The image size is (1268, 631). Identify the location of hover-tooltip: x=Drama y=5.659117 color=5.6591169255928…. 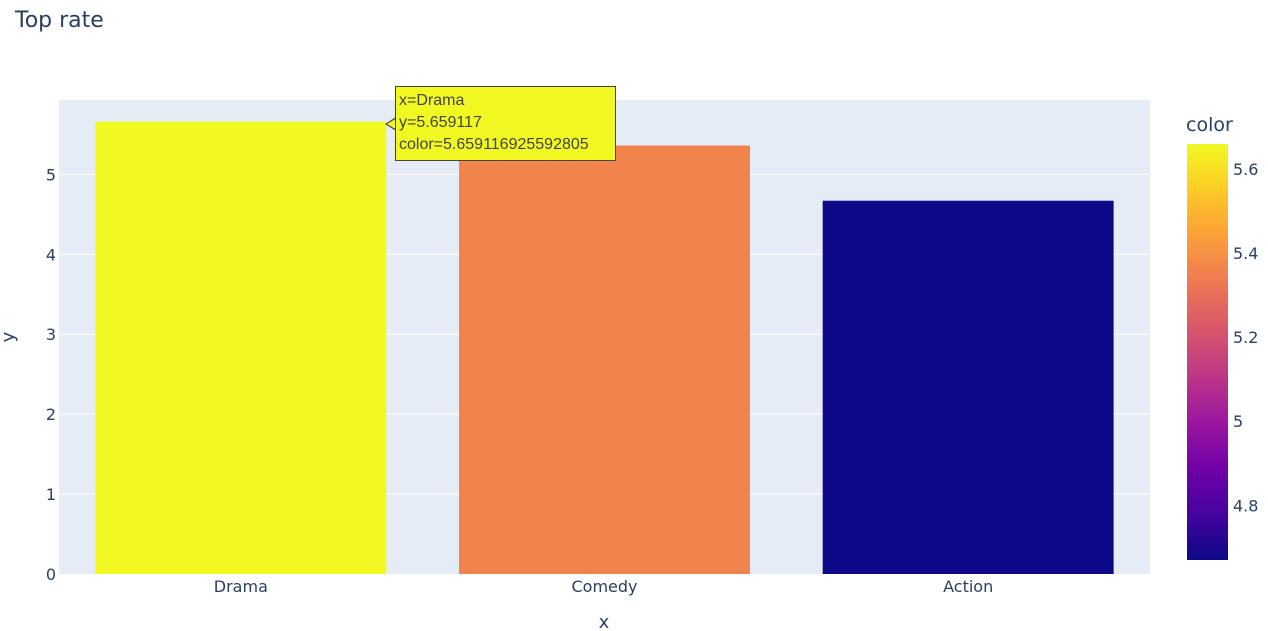
(505, 123).